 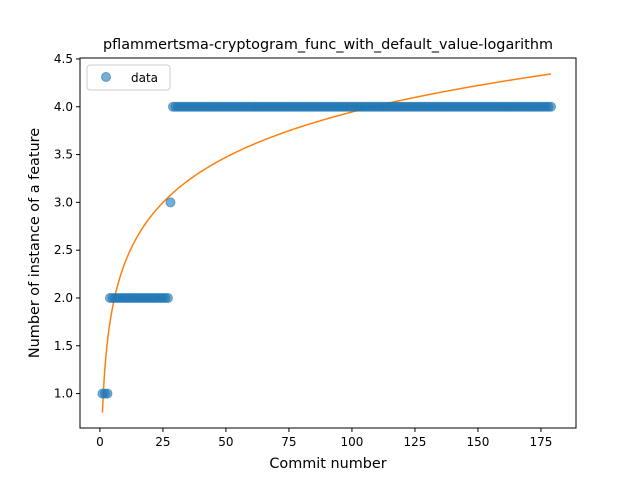 What do you see at coordinates (63, 107) in the screenshot?
I see `y-tick-label: 4.0` at bounding box center [63, 107].